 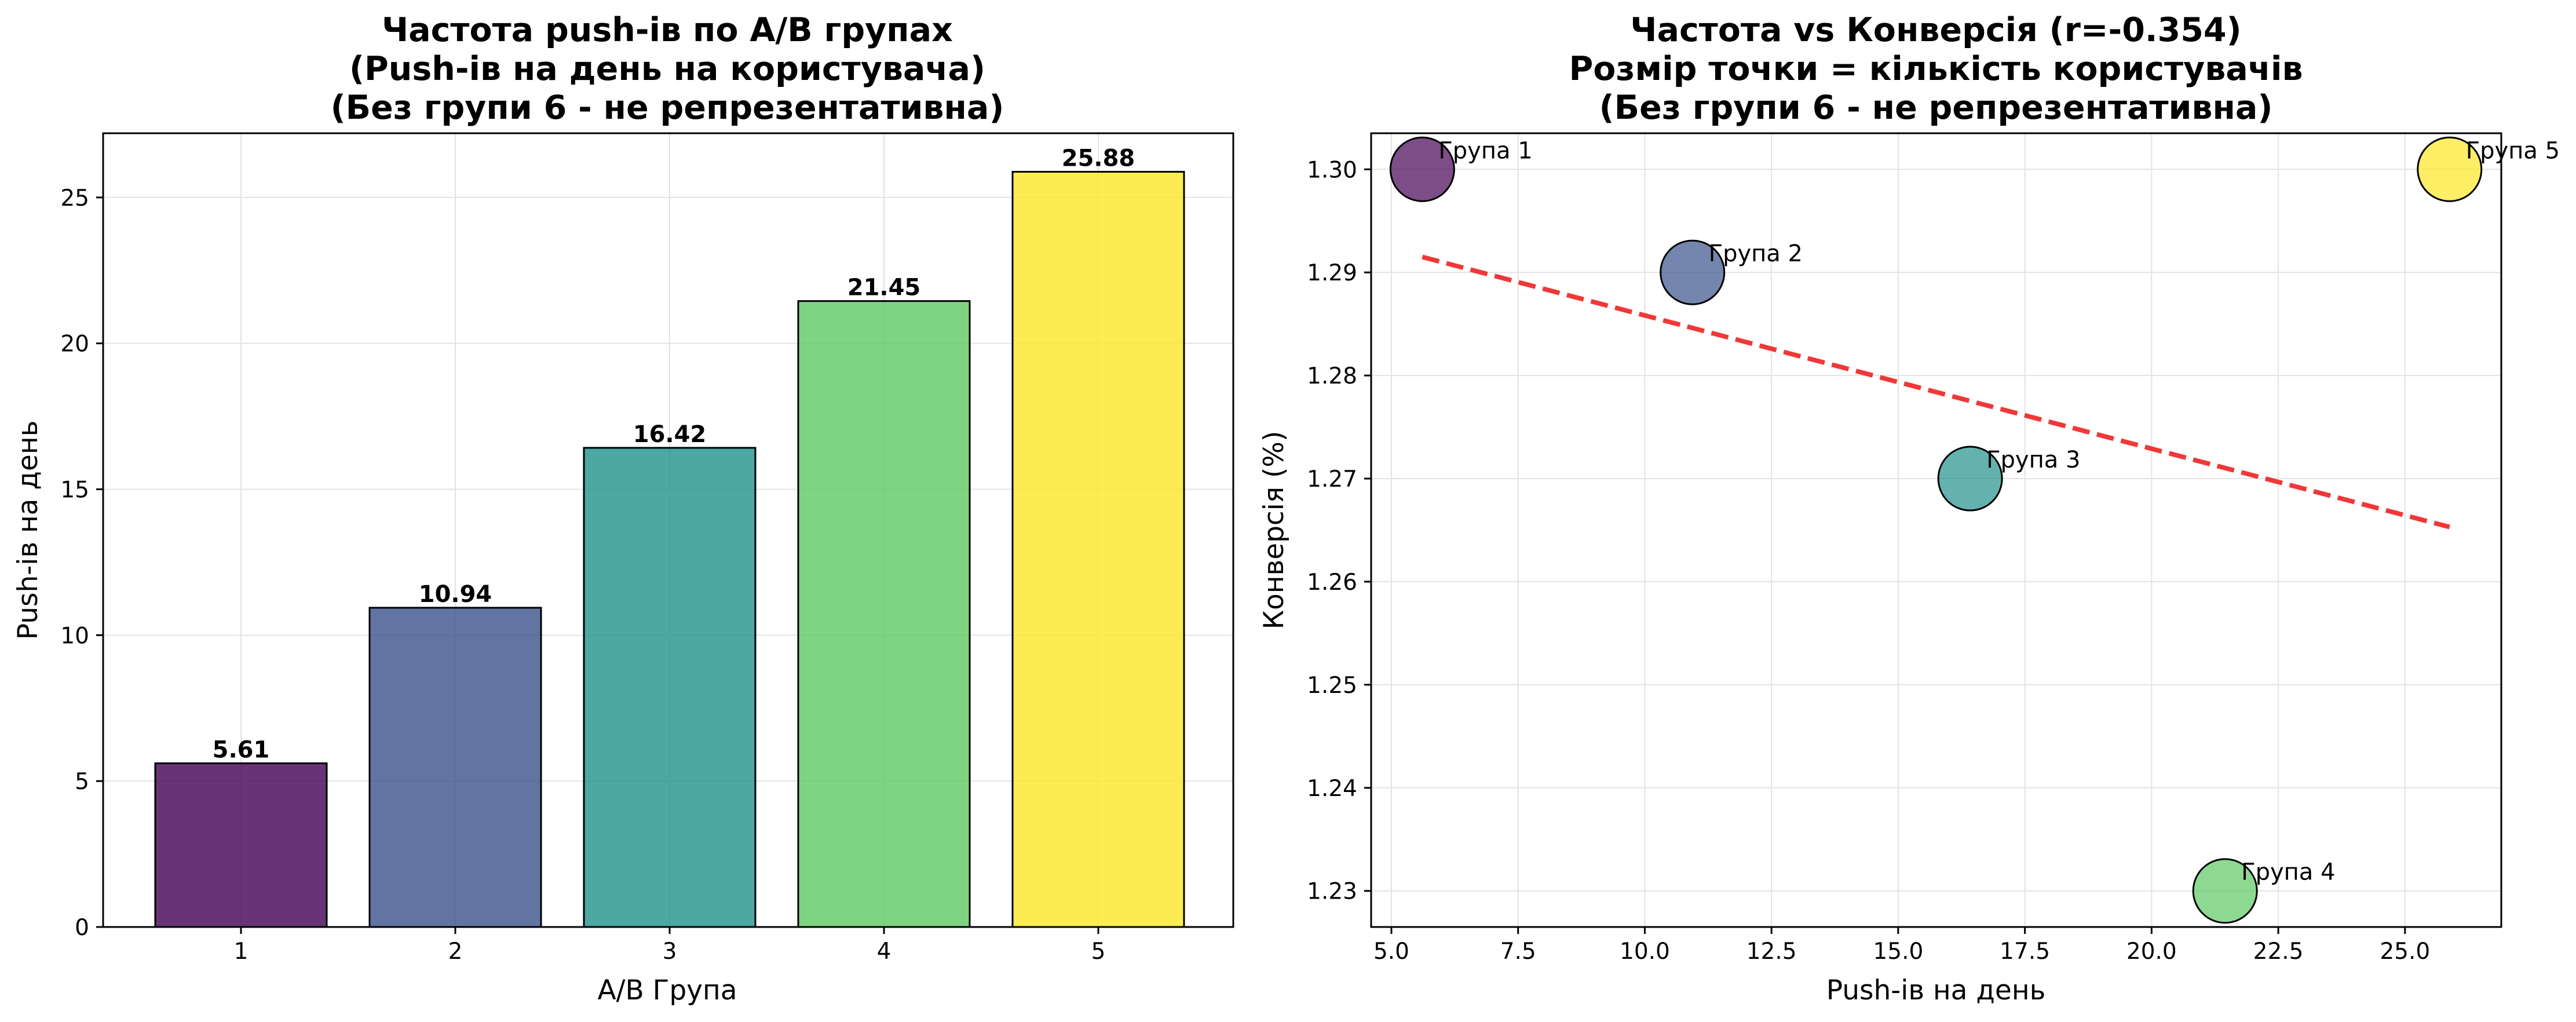 I want to click on bar-x-axis-label: A/B Група, so click(x=667, y=990).